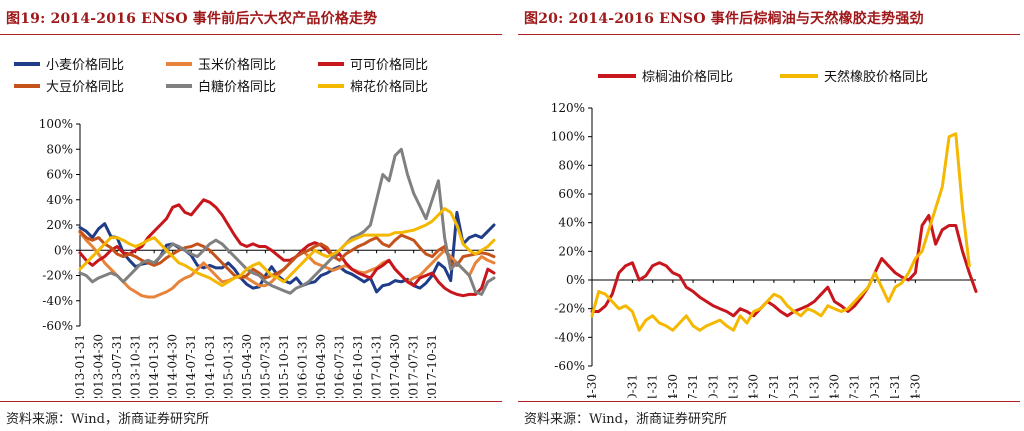 This screenshot has width=1024, height=431. Describe the element at coordinates (117, 366) in the screenshot. I see `x-tick-label: 2013-07-31` at that location.